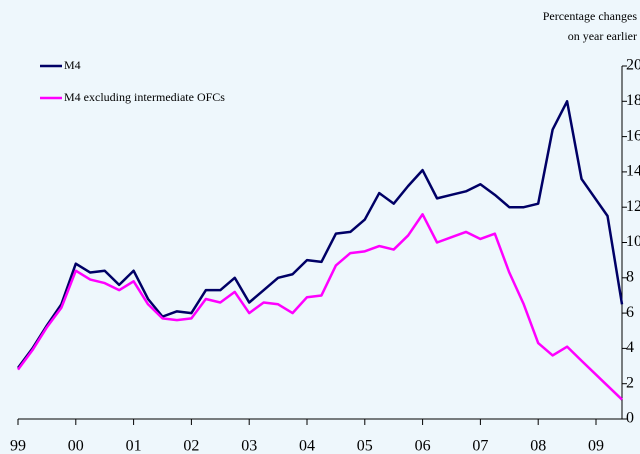 Image resolution: width=640 pixels, height=454 pixels. What do you see at coordinates (191, 446) in the screenshot?
I see `x-tick-label: 02` at bounding box center [191, 446].